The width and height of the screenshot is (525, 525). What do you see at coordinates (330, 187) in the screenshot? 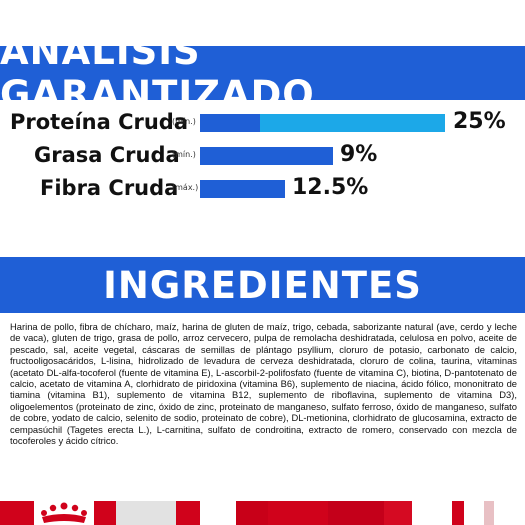
I see `nutrient-value: 12.5%` at bounding box center [330, 187].